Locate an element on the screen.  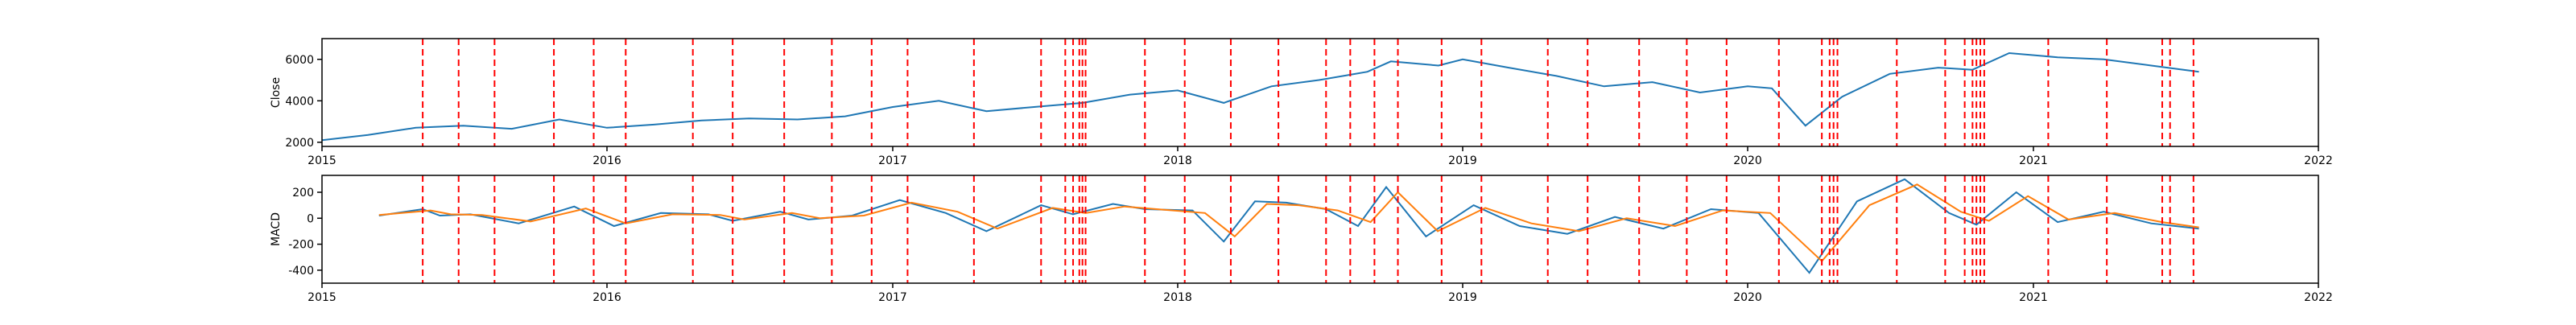
y-tick-label: 200 is located at coordinates (303, 193).